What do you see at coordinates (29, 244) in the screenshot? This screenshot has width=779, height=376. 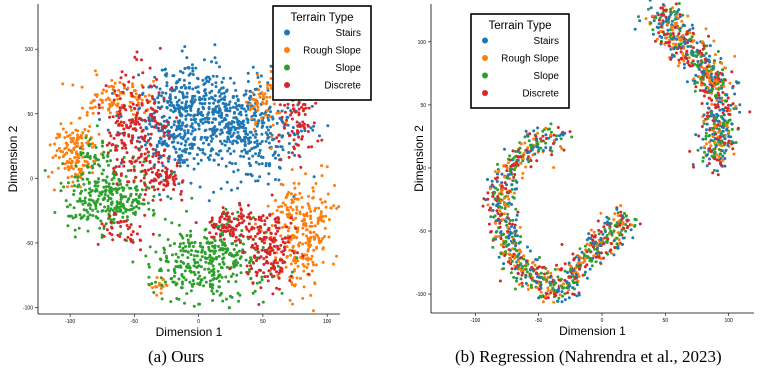 I see `y-tick-label: -50` at bounding box center [29, 244].